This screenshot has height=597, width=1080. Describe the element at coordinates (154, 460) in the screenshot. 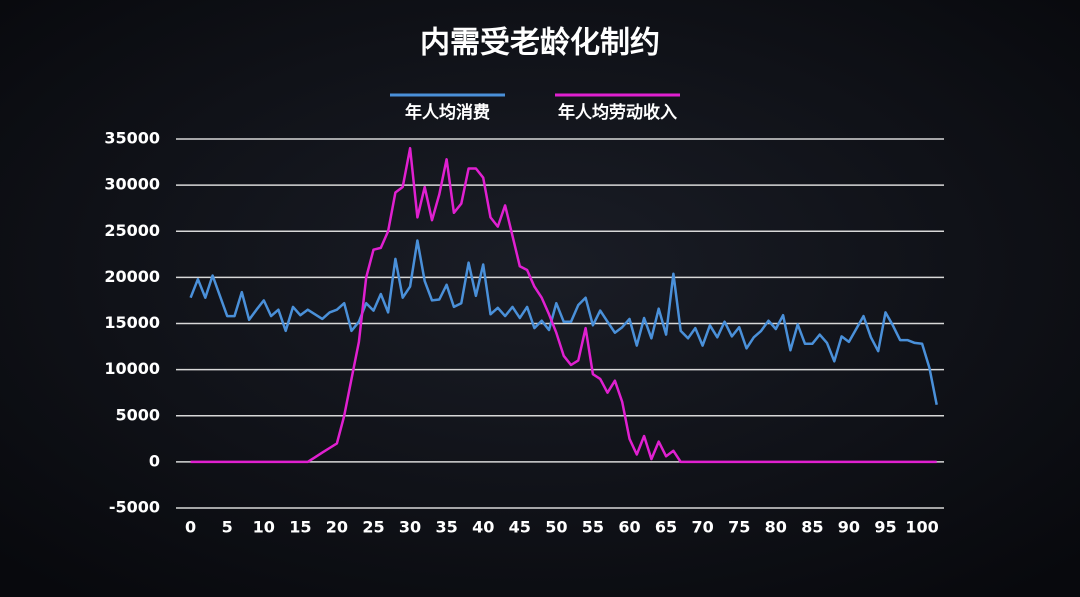

I see `y-tick-label: 0` at that location.